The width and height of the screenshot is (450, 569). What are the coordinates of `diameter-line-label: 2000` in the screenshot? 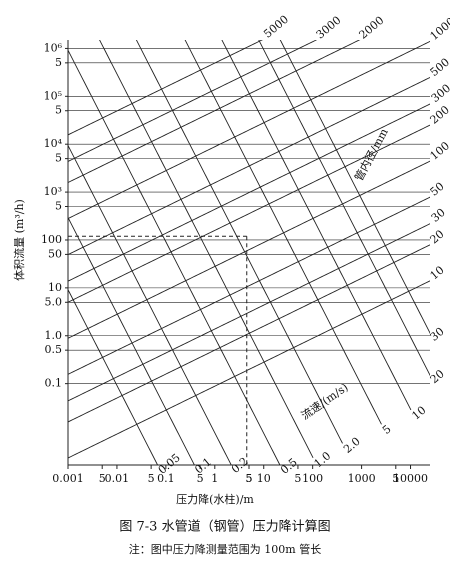 It's located at (372, 28).